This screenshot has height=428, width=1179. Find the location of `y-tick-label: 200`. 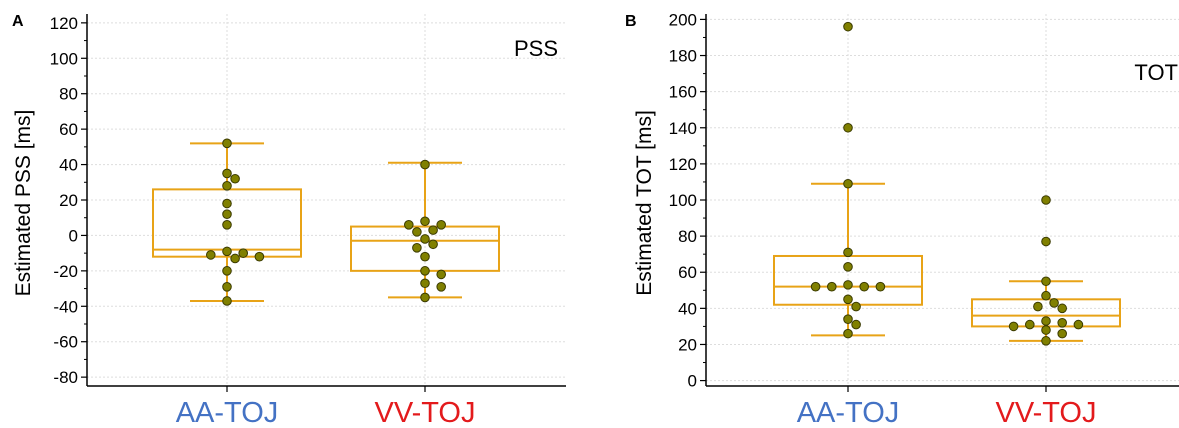

y-tick-label: 200 is located at coordinates (683, 19).